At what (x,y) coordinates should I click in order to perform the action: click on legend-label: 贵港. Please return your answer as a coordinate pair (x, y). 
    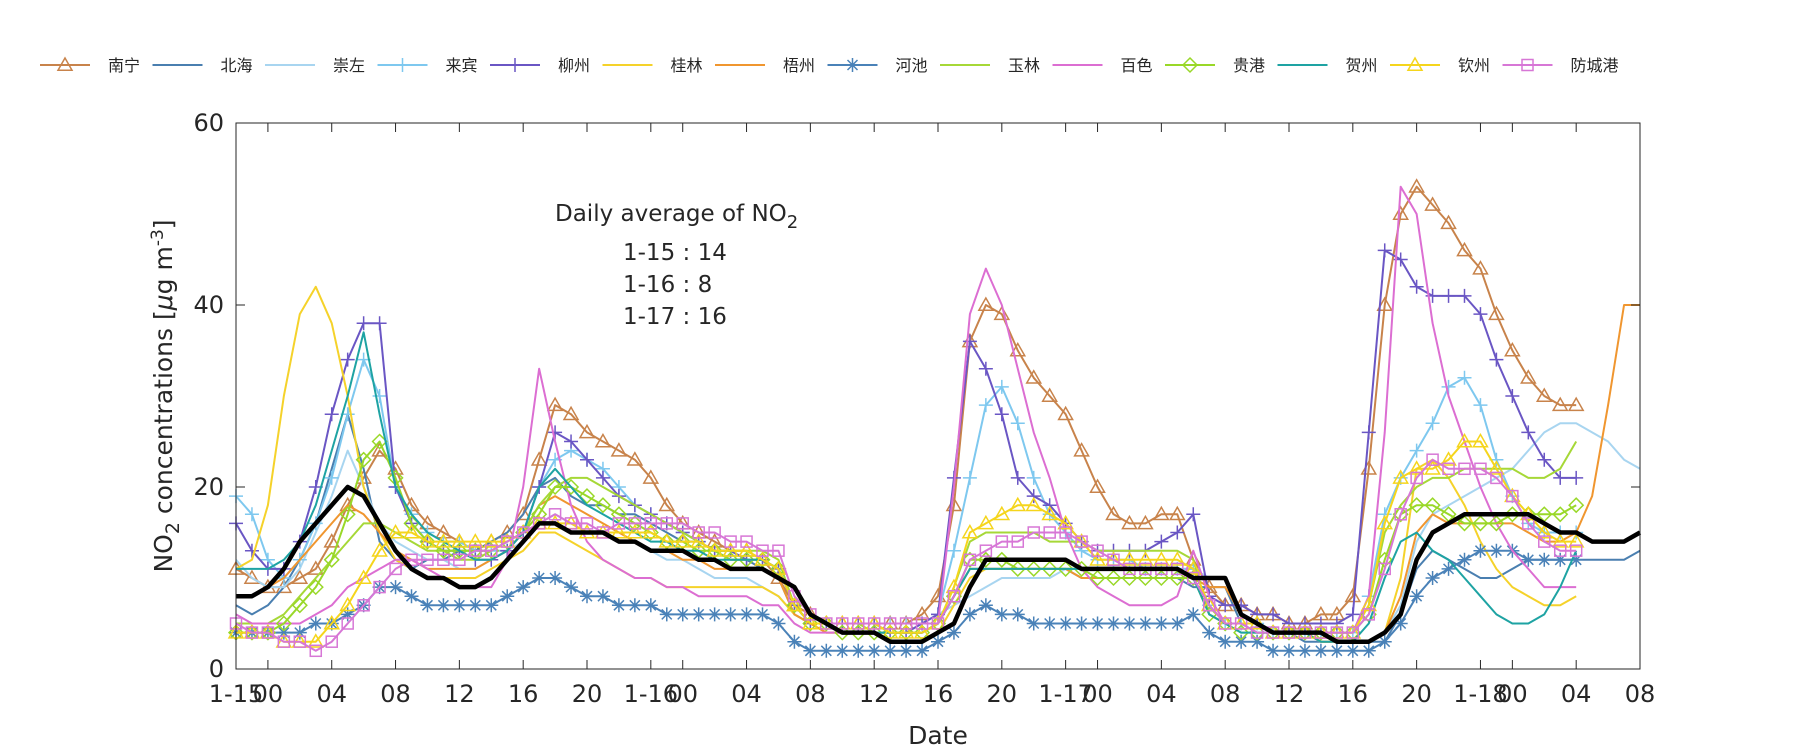
    Looking at the image, I should click on (1249, 65).